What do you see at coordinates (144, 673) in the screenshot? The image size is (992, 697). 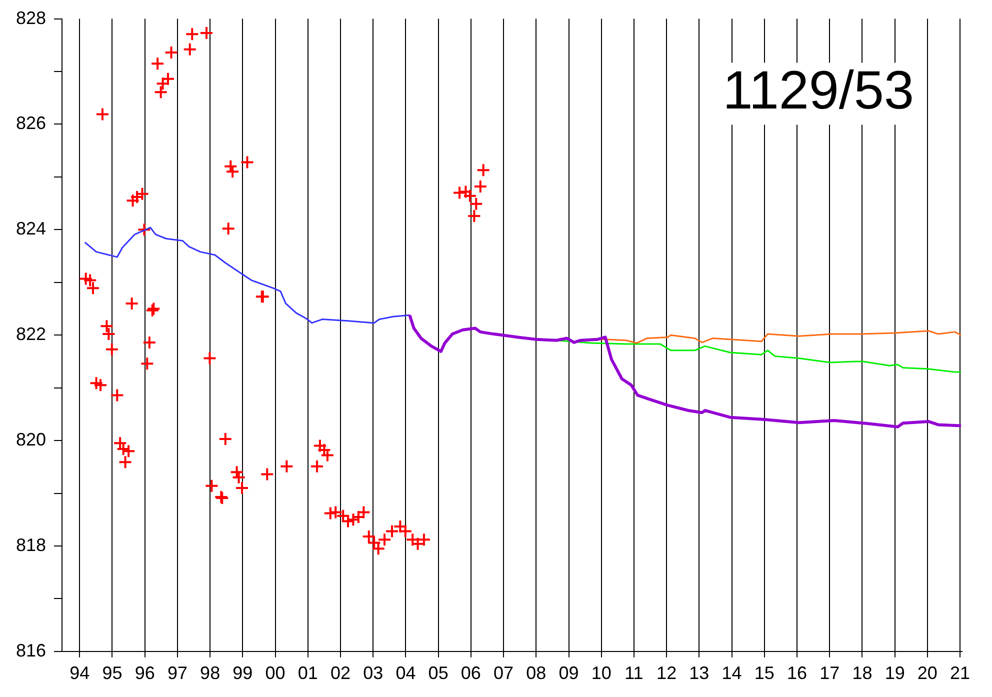 I see `x-tick-label: 96` at bounding box center [144, 673].